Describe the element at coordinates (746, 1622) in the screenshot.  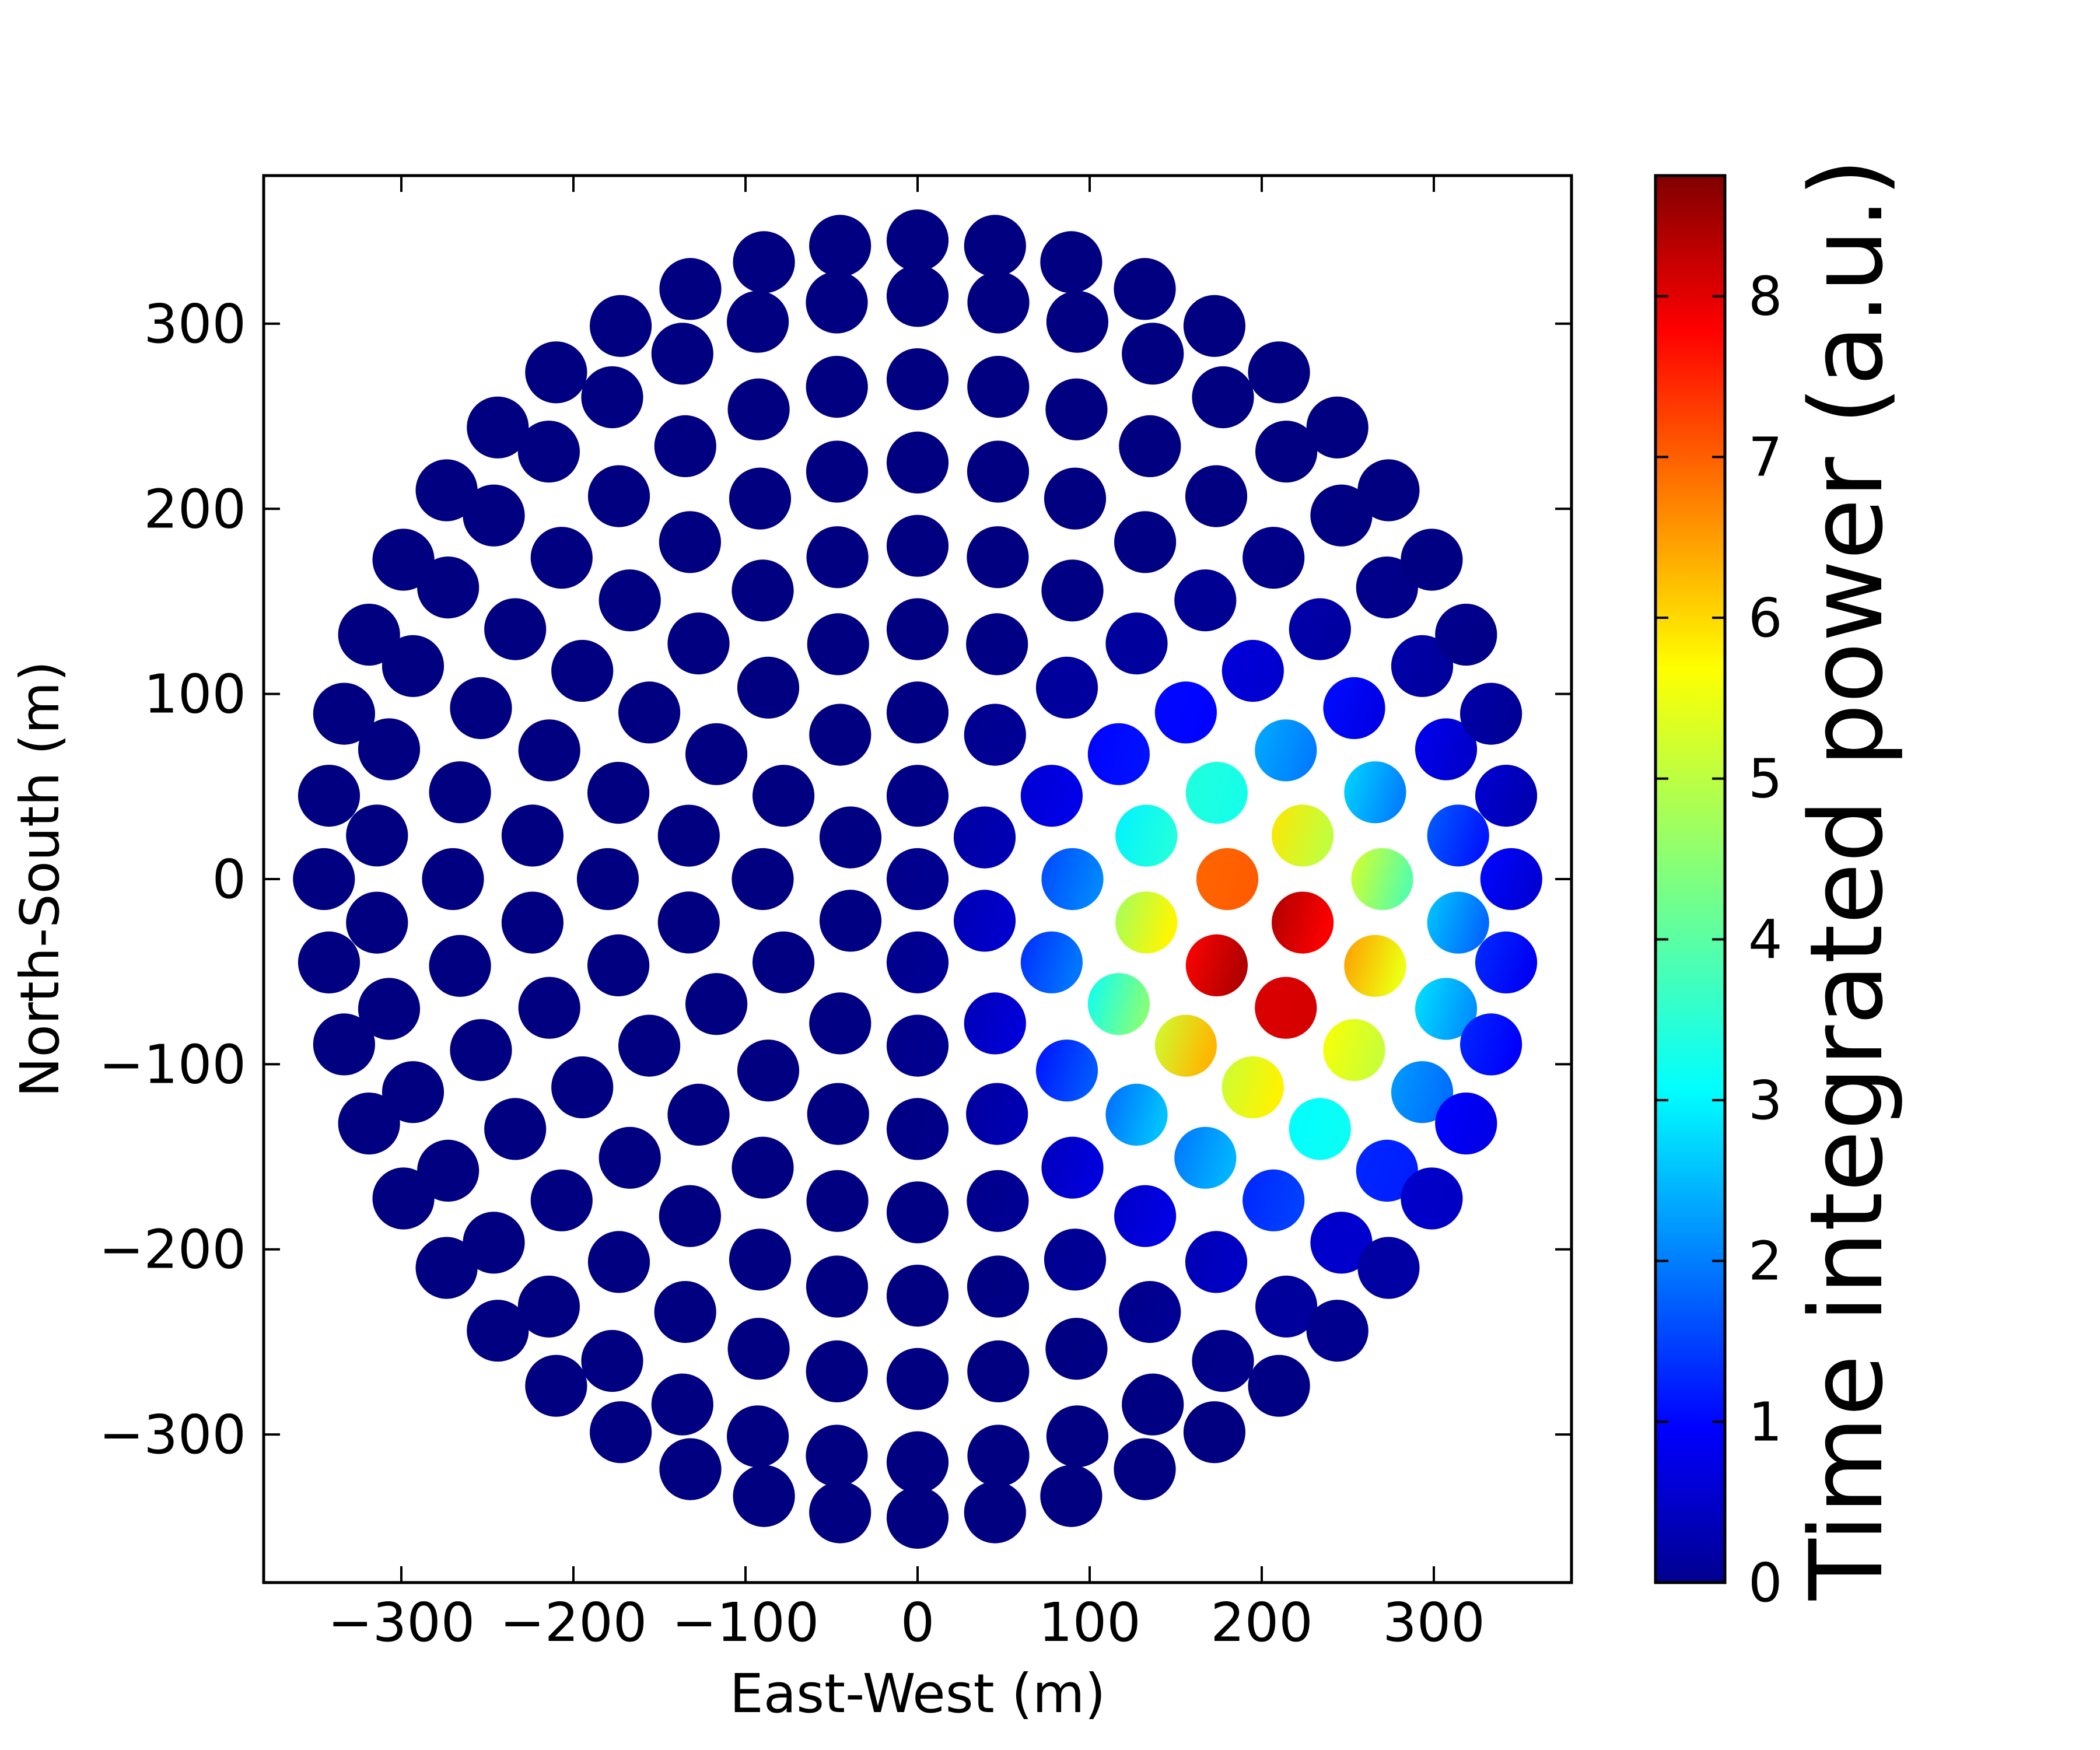
I see `x-tick-label: −100` at that location.